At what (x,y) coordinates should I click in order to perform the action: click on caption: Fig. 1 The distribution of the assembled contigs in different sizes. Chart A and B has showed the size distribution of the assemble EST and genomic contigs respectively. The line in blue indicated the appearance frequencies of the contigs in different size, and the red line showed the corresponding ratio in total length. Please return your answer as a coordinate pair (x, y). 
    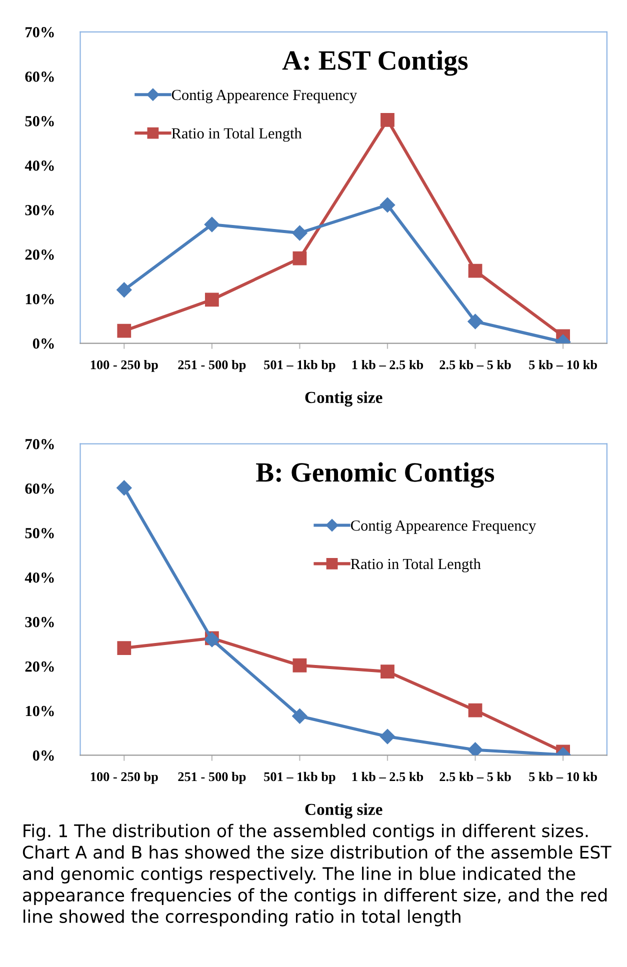
    Looking at the image, I should click on (317, 875).